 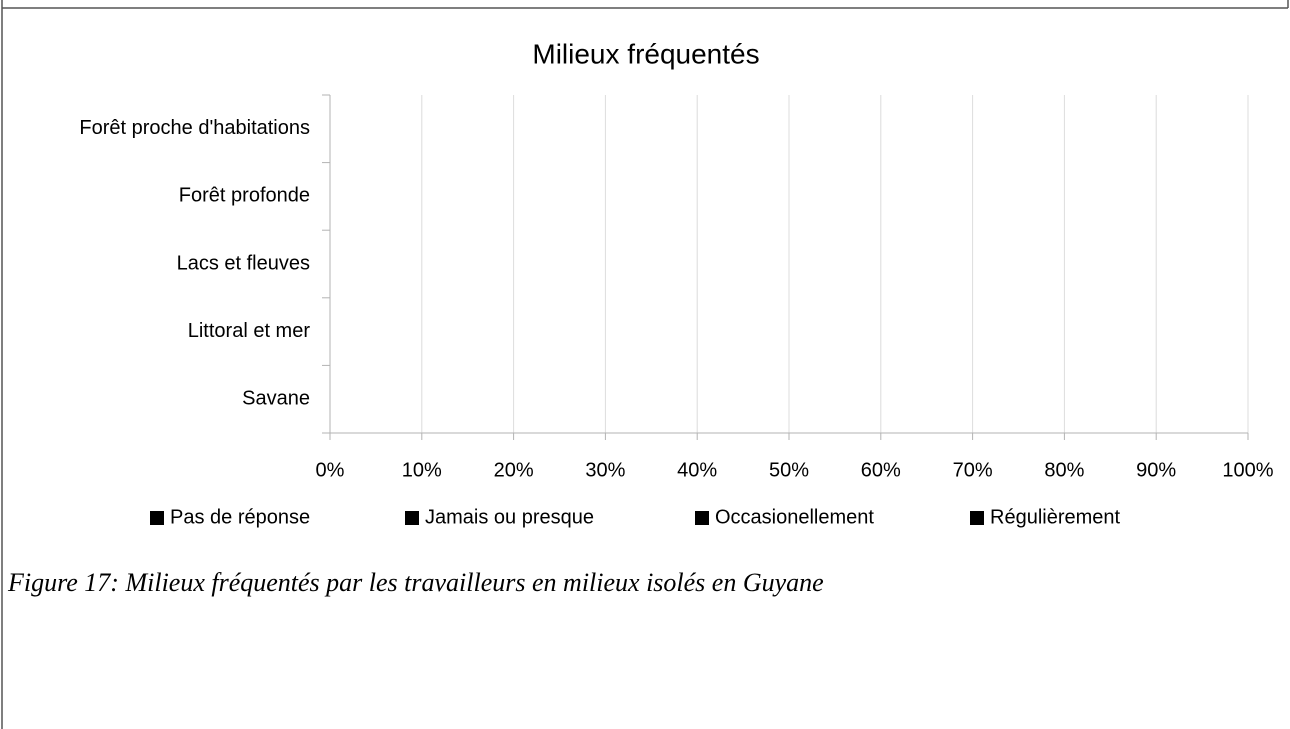 What do you see at coordinates (697, 470) in the screenshot?
I see `x-tick-label: 40%` at bounding box center [697, 470].